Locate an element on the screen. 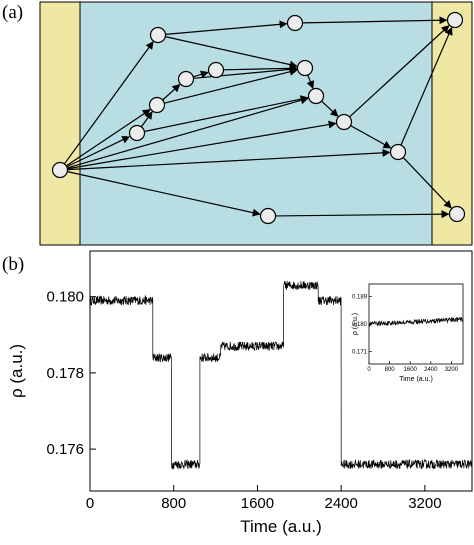  inset-y-tick-label: 0.180 is located at coordinates (360, 325).